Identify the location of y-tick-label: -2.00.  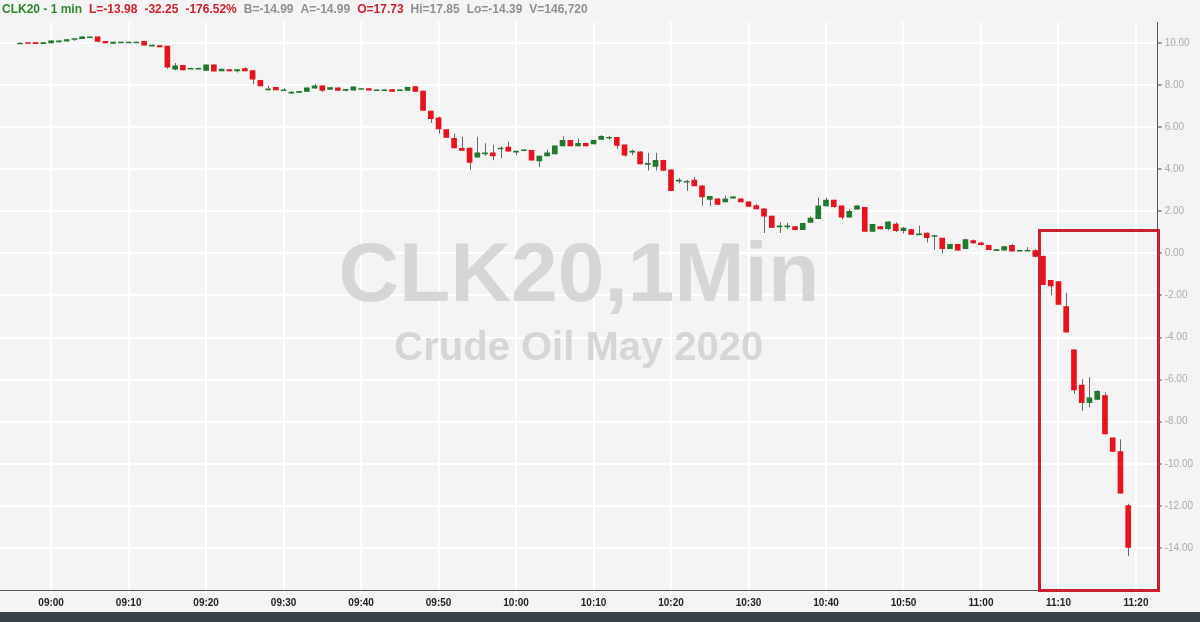
(1176, 295).